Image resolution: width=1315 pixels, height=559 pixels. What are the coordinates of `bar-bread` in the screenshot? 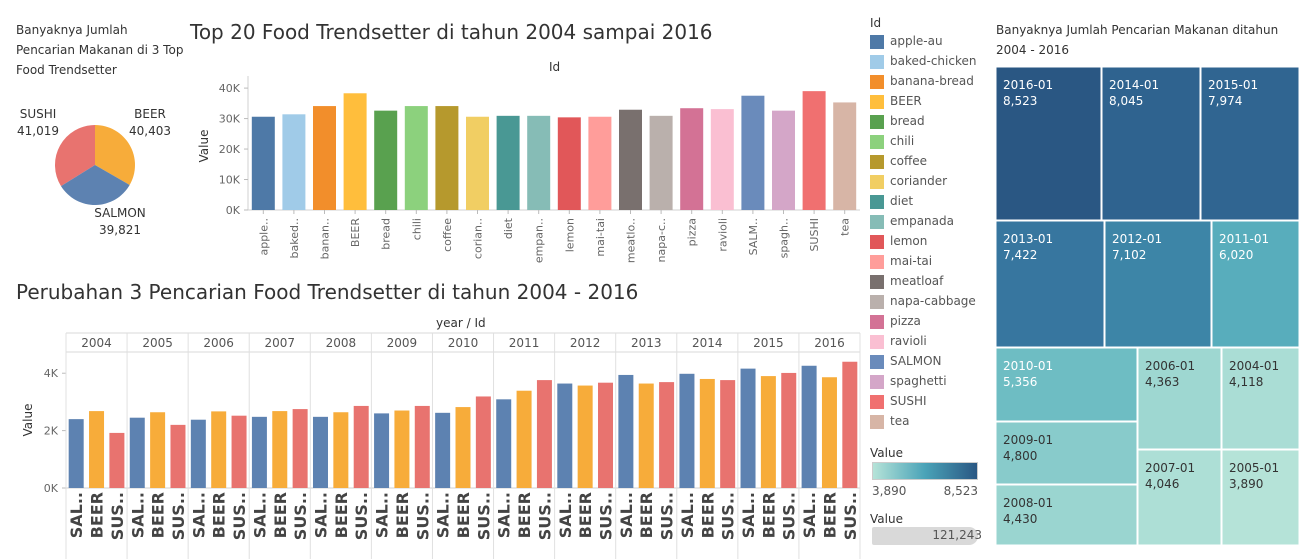 It's located at (386, 160).